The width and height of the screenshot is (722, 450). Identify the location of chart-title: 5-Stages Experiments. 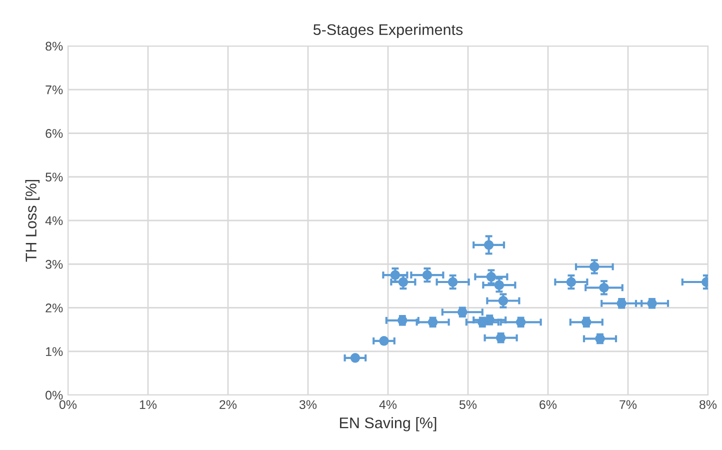
(388, 31).